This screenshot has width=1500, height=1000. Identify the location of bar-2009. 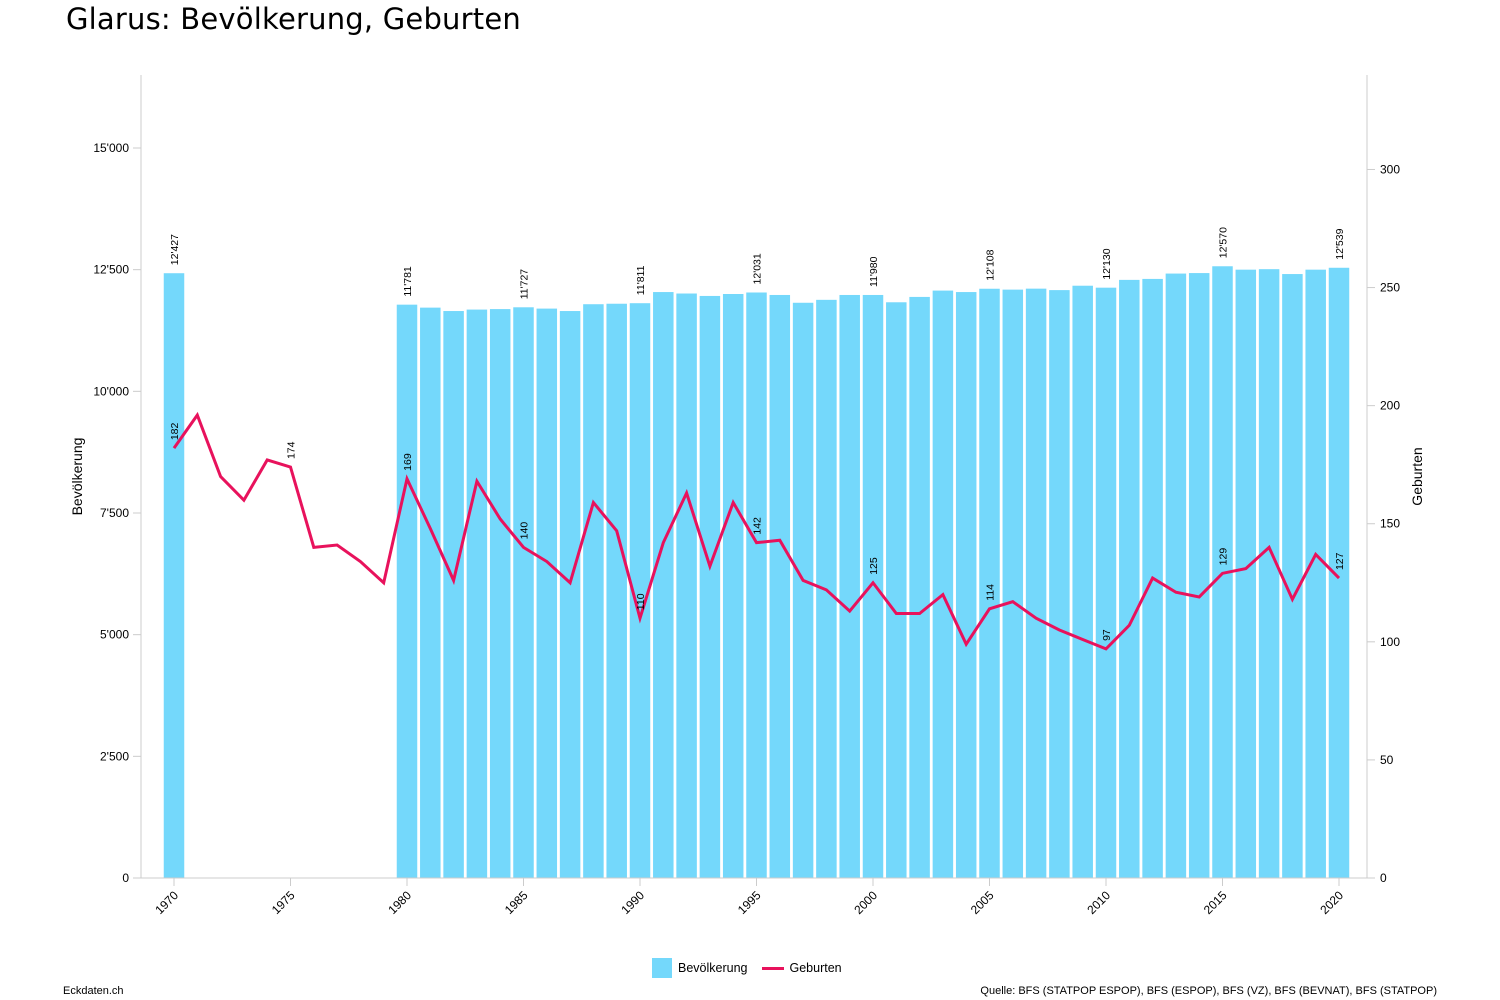
(1082, 581).